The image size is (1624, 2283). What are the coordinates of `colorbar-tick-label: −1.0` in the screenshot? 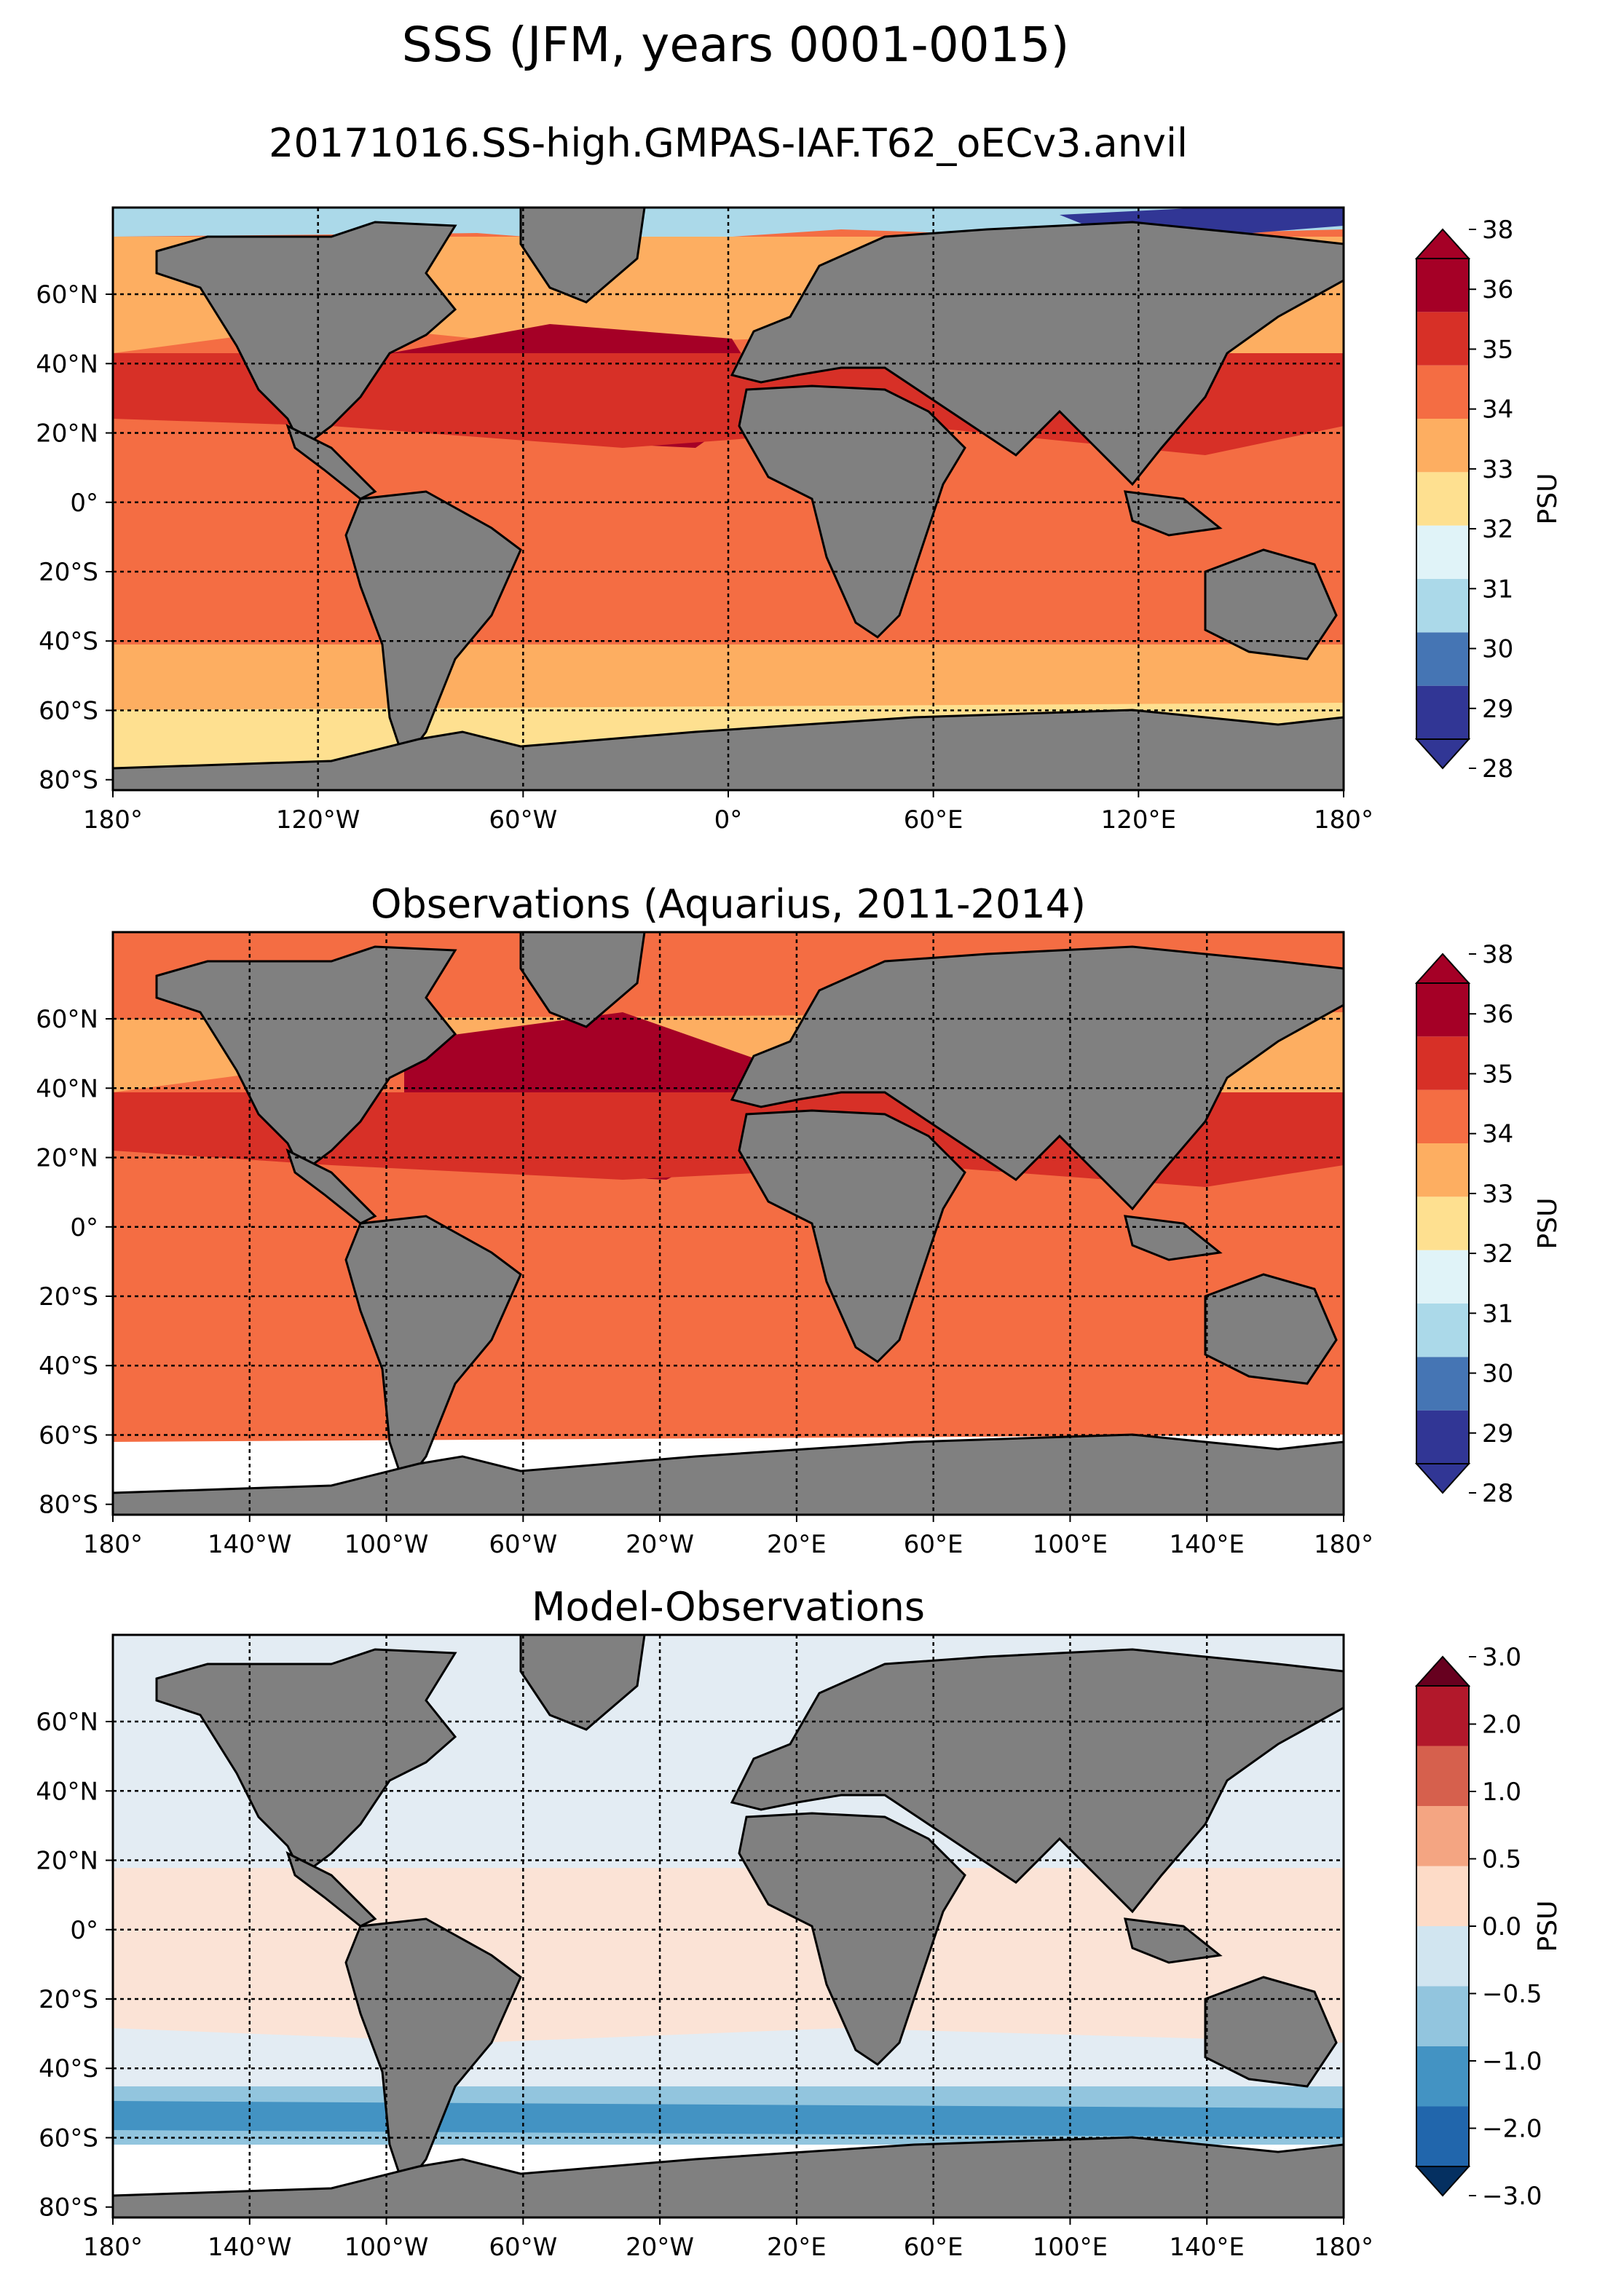 It's located at (1512, 2061).